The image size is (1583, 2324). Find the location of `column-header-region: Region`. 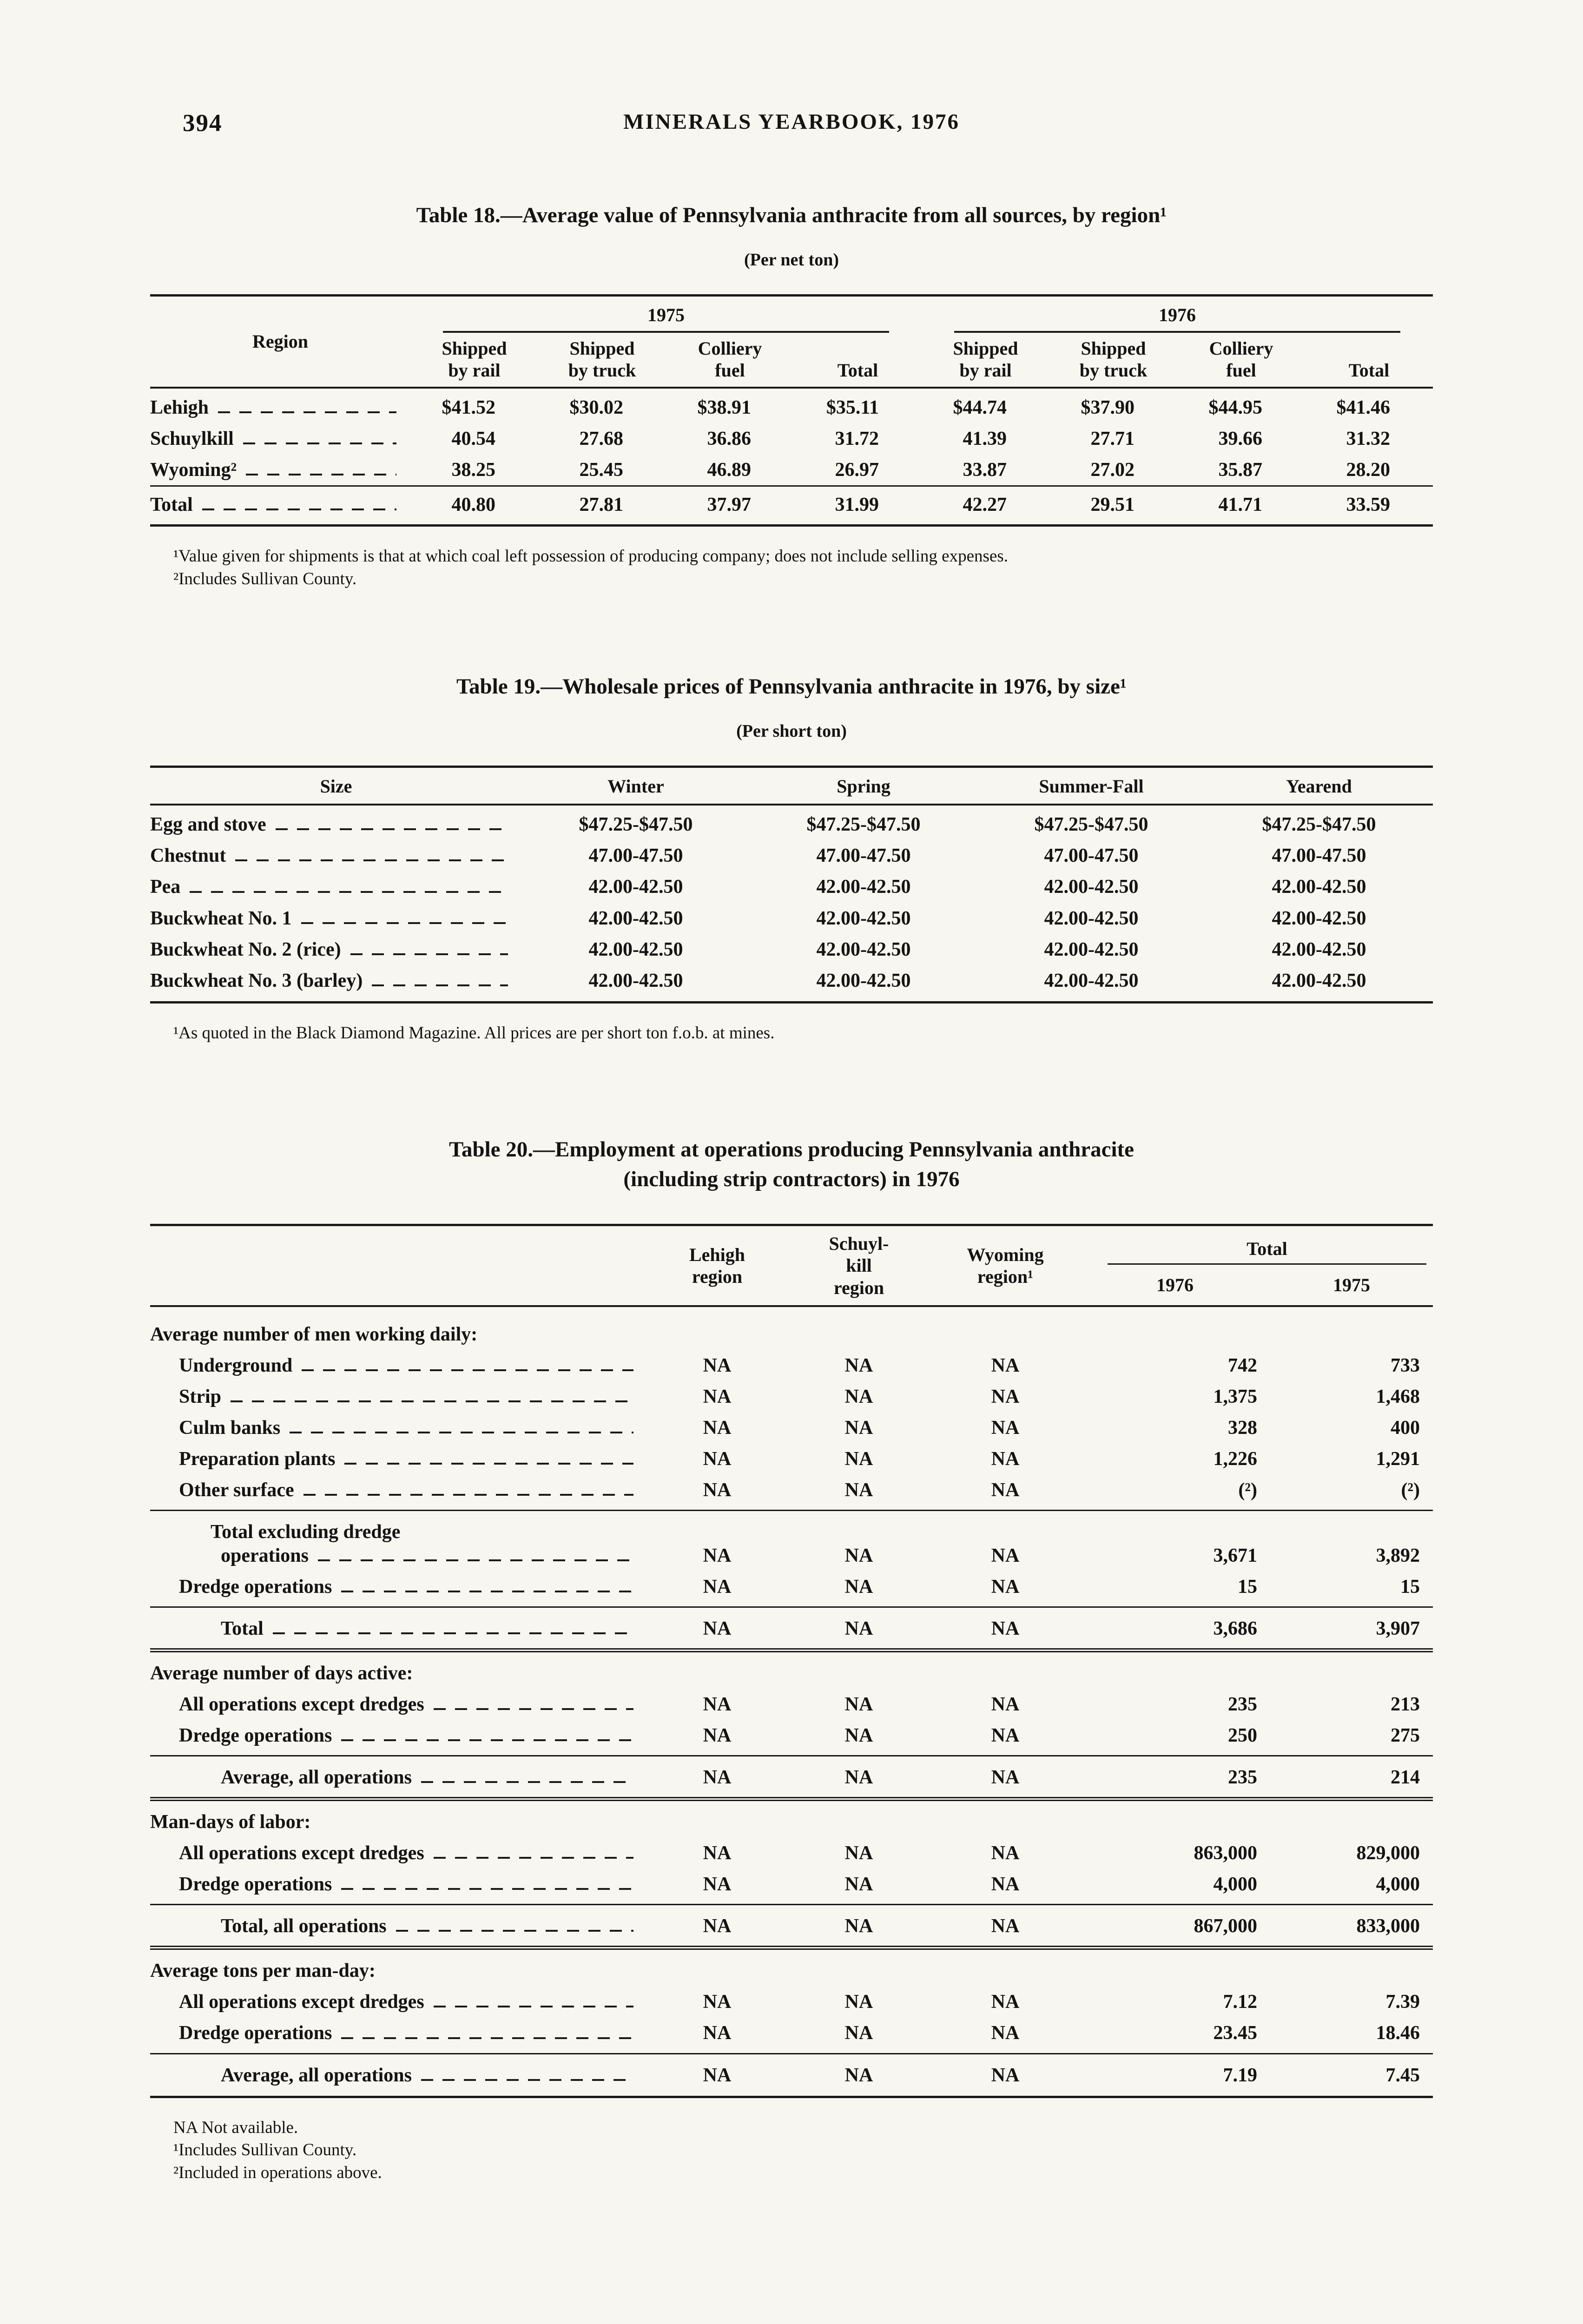

column-header-region: Region is located at coordinates (280, 342).